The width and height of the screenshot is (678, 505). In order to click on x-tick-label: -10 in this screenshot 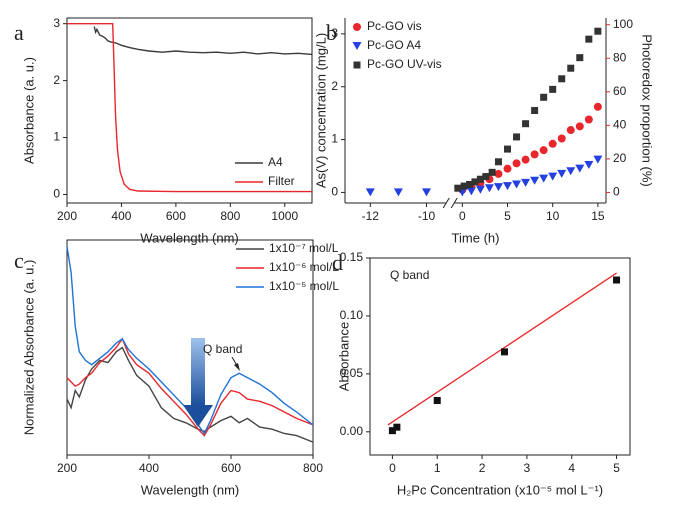, I will do `click(427, 216)`.